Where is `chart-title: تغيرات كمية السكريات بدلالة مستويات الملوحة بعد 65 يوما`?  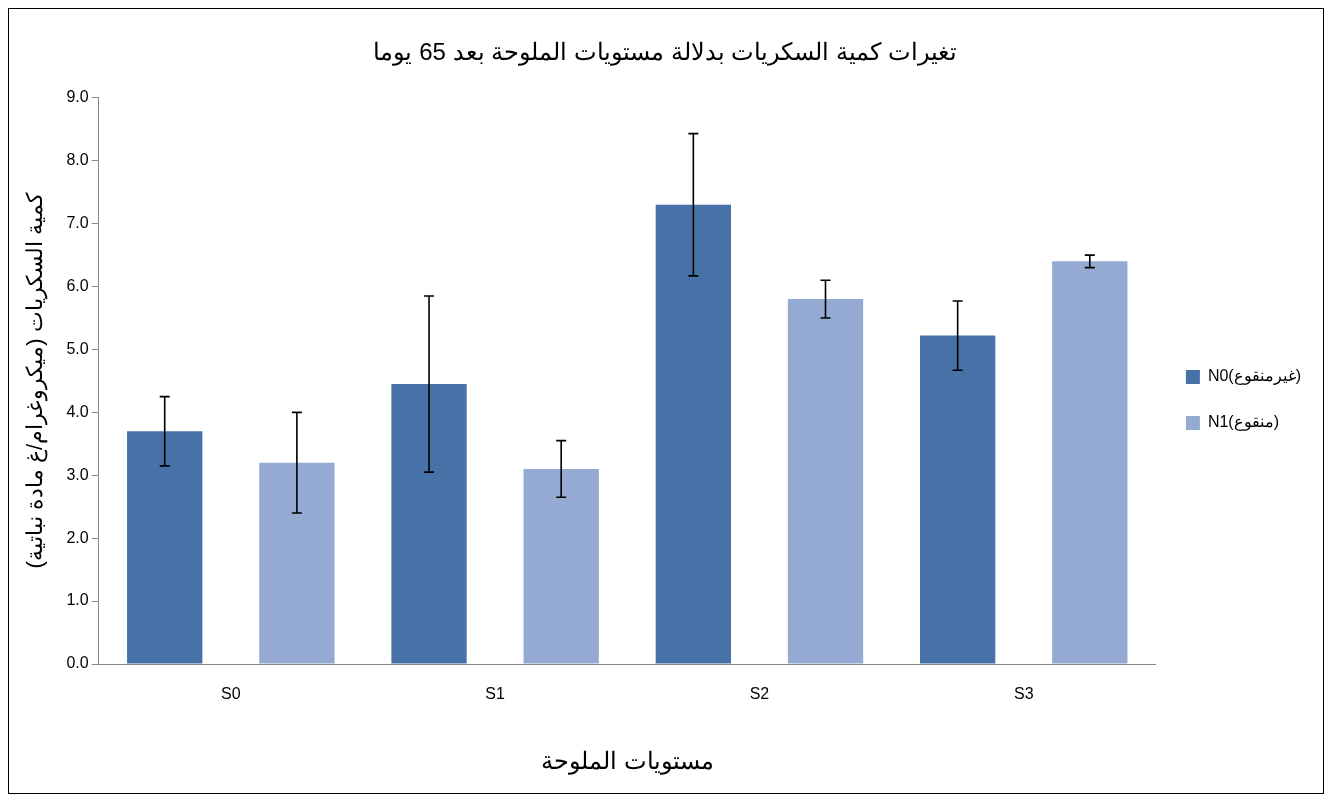 chart-title: تغيرات كمية السكريات بدلالة مستويات الملوحة بعد 65 يوما is located at coordinates (665, 52).